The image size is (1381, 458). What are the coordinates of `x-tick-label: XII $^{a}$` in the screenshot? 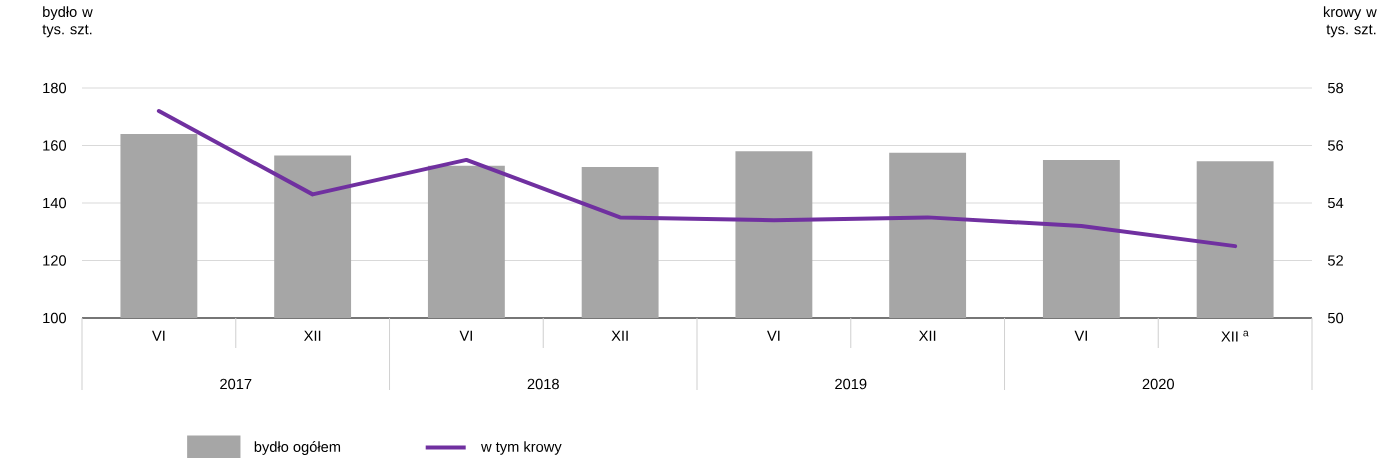 It's located at (1235, 336).